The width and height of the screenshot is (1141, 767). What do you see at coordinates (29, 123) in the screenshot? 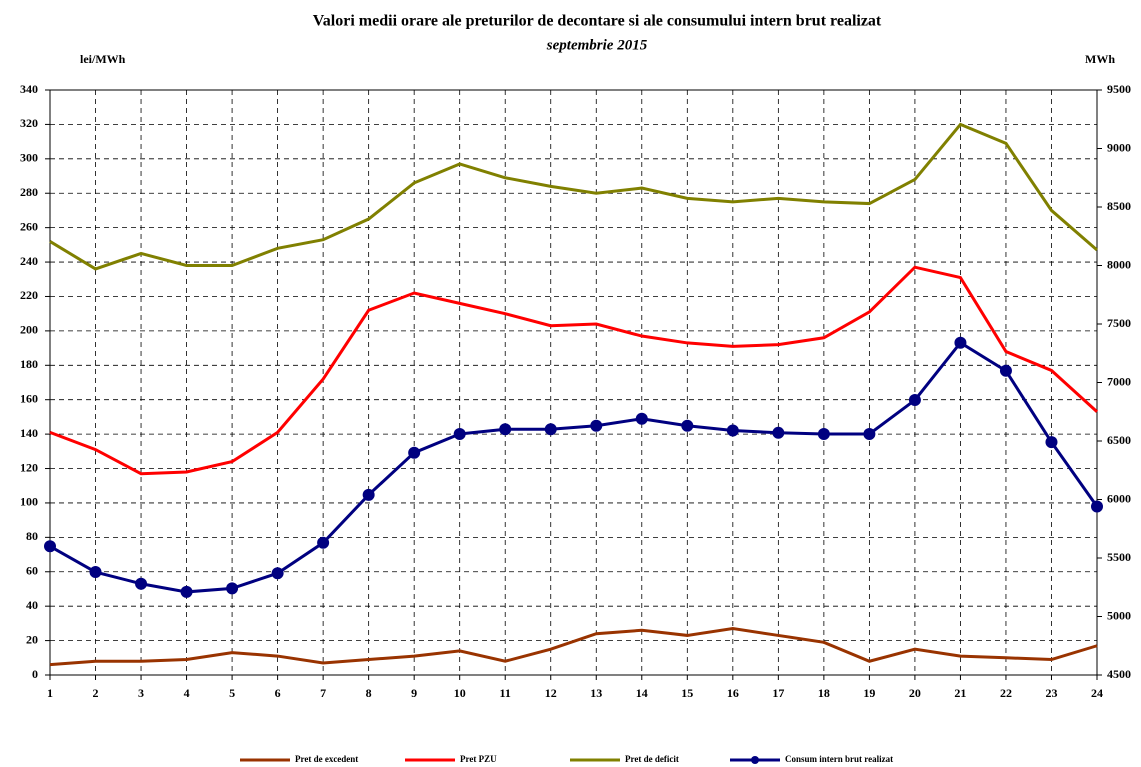
I see `y-tick-label: 320` at bounding box center [29, 123].